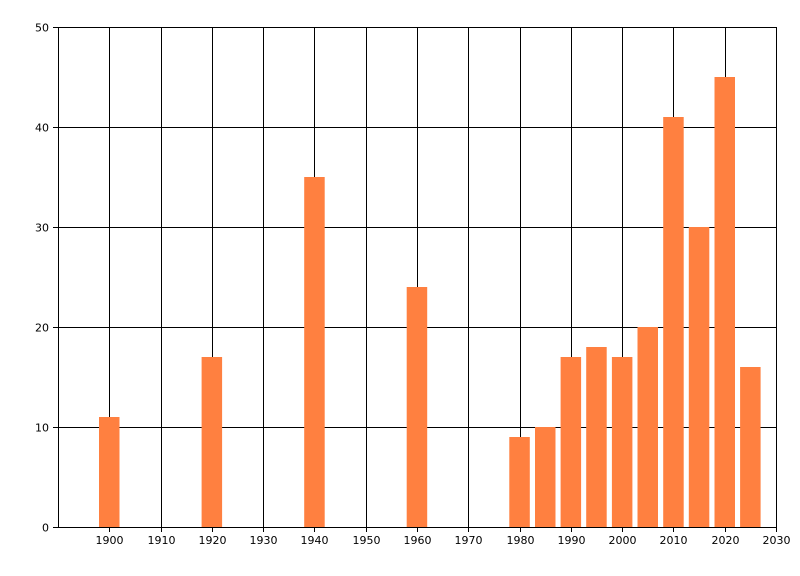 The image size is (800, 576). I want to click on bar-2005, so click(647, 427).